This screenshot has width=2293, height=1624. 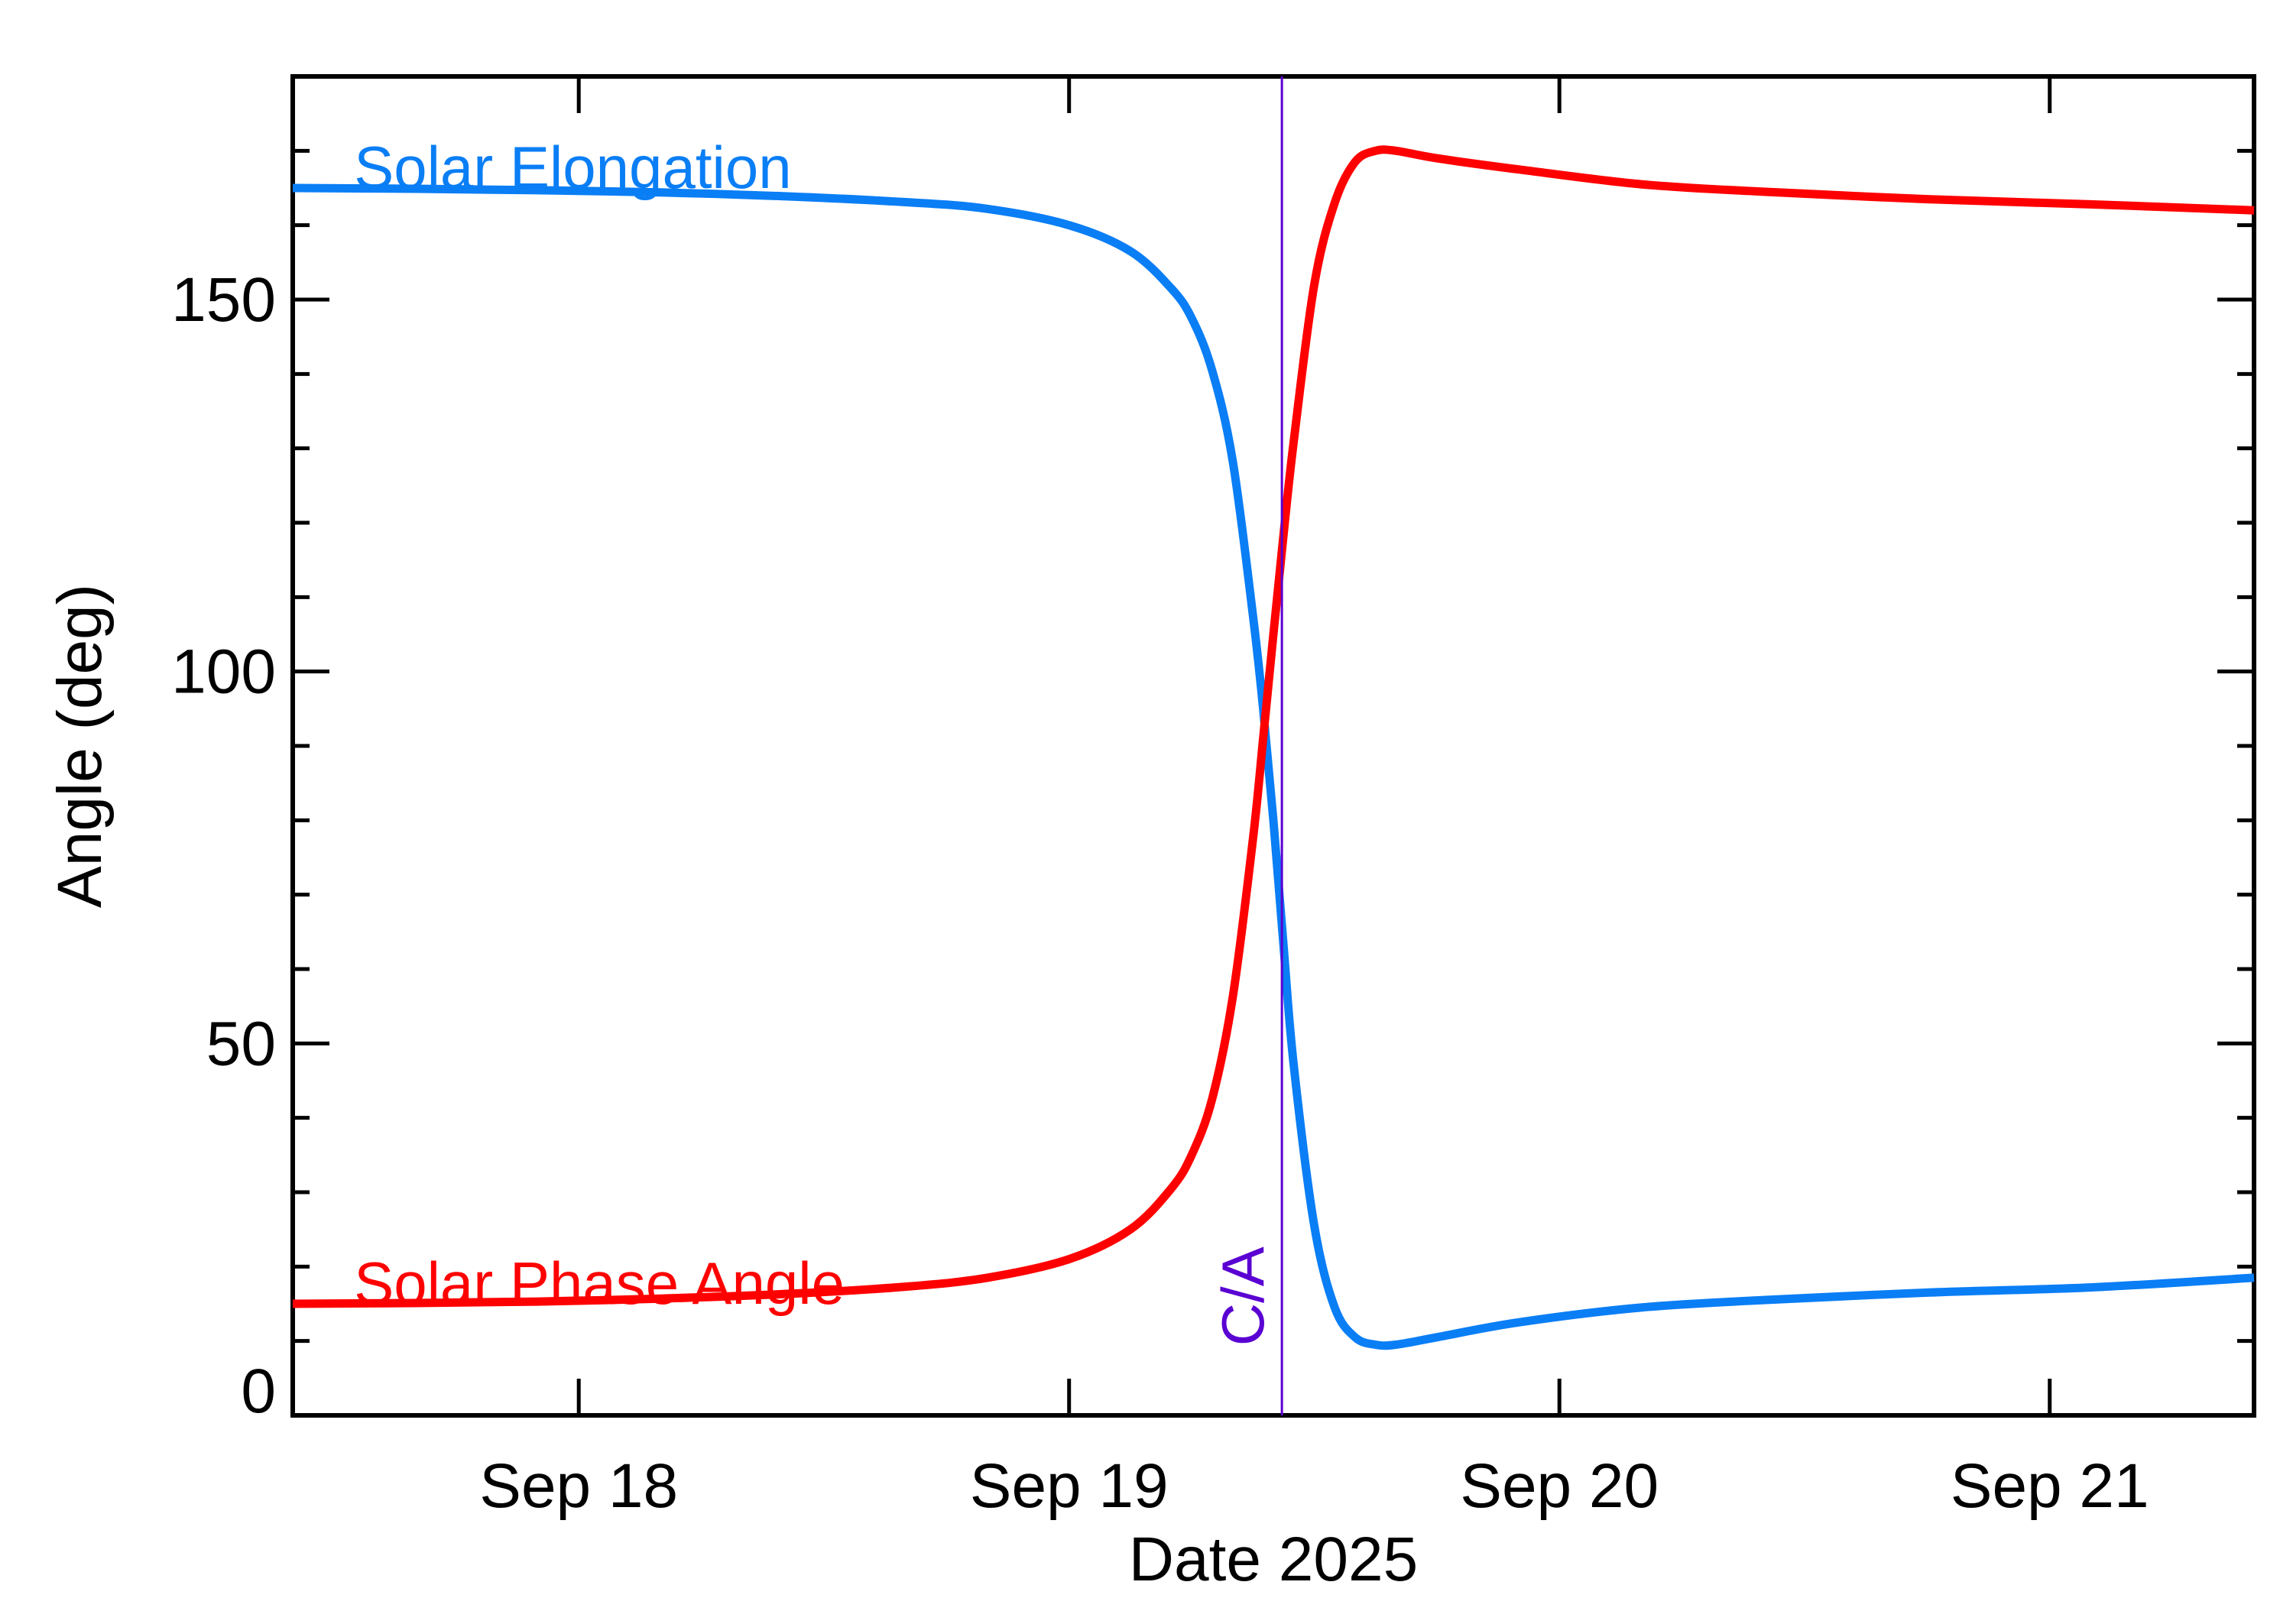 What do you see at coordinates (572, 167) in the screenshot?
I see `series-label-solar-elongation: Solar Elongation` at bounding box center [572, 167].